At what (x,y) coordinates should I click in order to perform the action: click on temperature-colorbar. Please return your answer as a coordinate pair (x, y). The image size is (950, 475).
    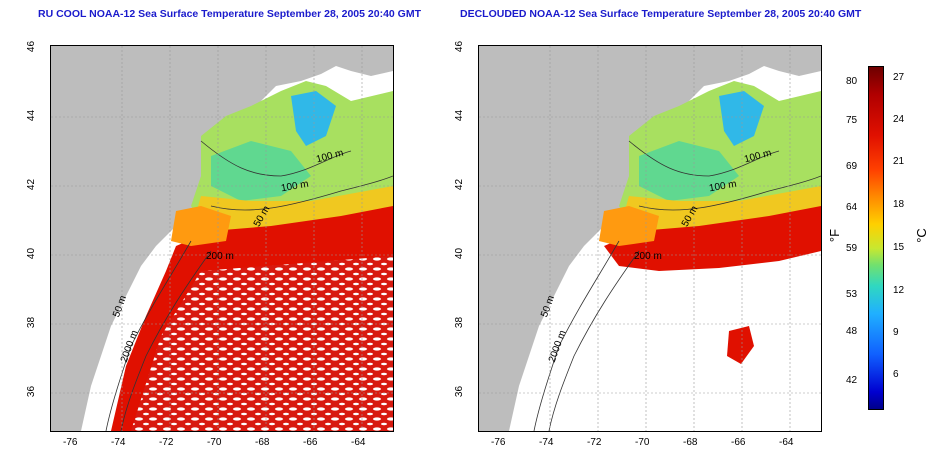
    Looking at the image, I should click on (876, 238).